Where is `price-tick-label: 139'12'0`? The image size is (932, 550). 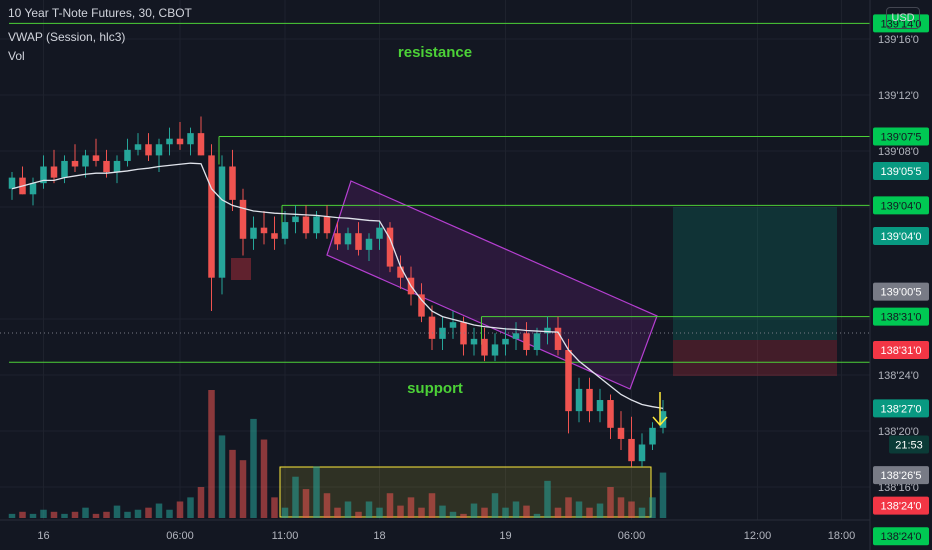 price-tick-label: 139'12'0 is located at coordinates (898, 96).